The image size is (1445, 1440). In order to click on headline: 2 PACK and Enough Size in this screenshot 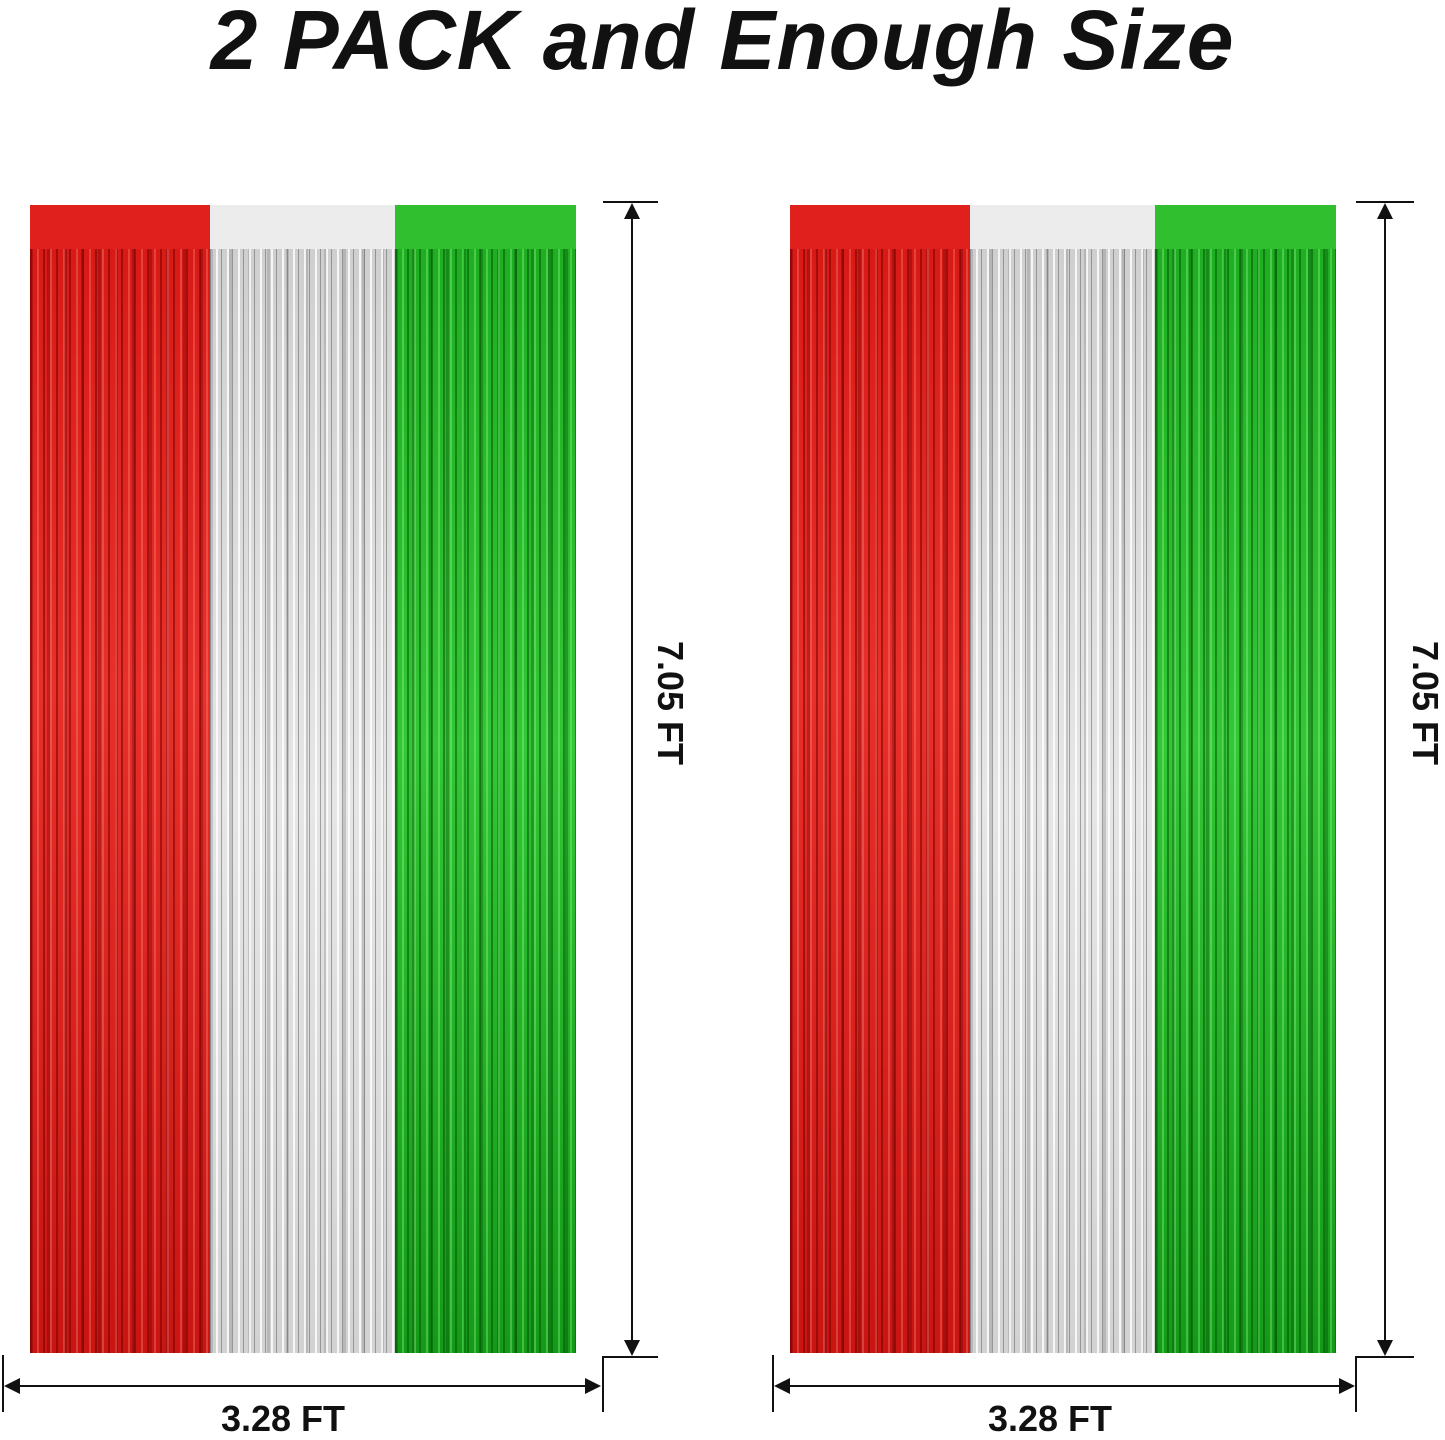, I will do `click(722, 43)`.